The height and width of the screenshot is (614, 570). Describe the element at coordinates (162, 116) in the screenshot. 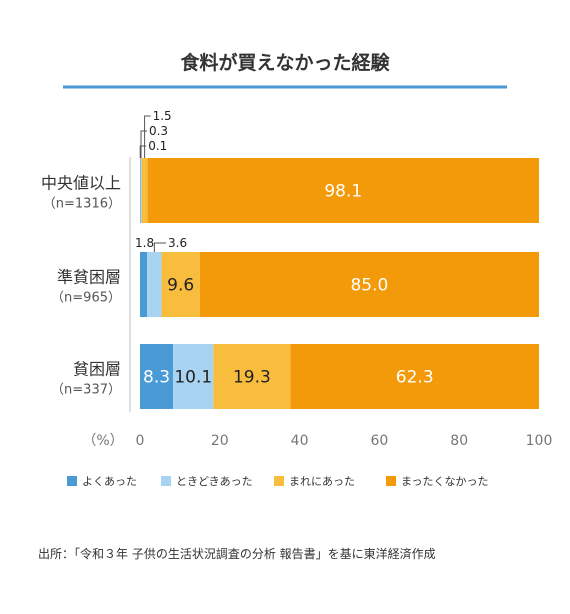

I see `data-label: 1.5` at that location.